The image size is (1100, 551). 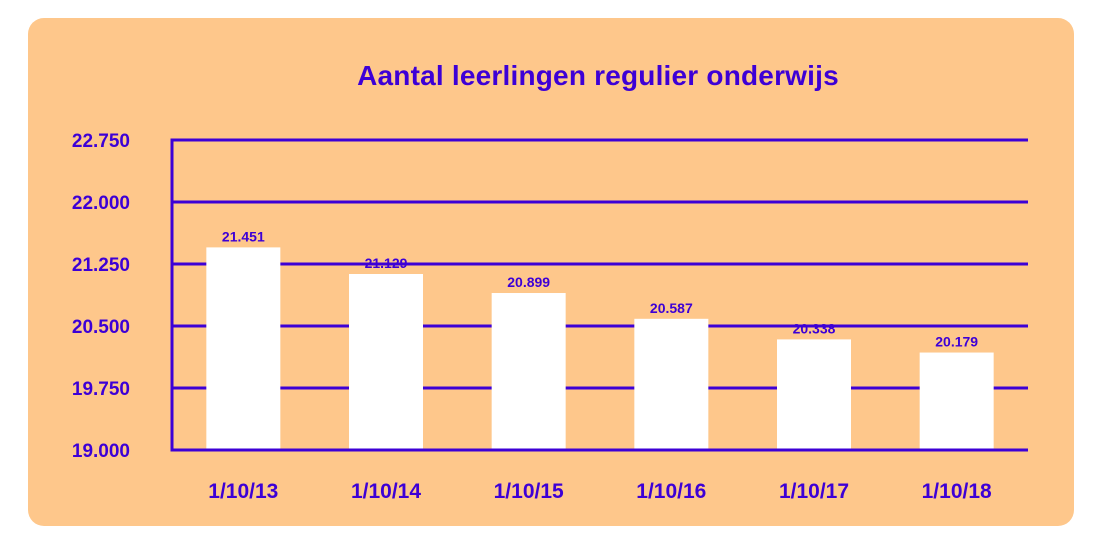 What do you see at coordinates (598, 75) in the screenshot?
I see `chart-title: Aantal leerlingen regulier onderwijs` at bounding box center [598, 75].